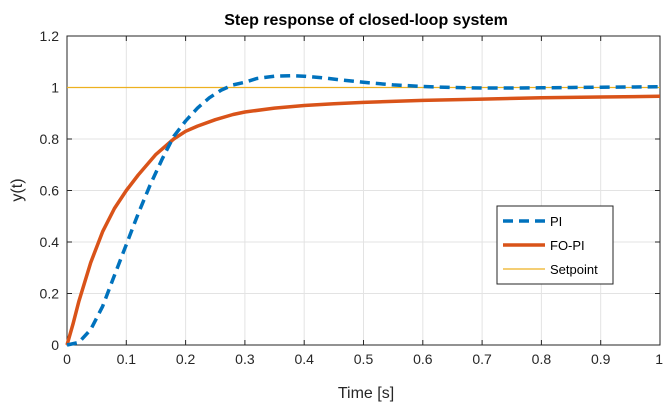  What do you see at coordinates (50, 191) in the screenshot?
I see `y-tick-label: 0.6` at bounding box center [50, 191].